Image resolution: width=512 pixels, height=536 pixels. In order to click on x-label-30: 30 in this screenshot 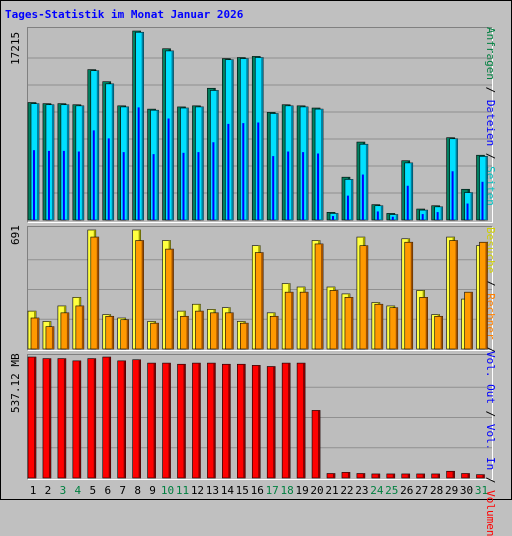, I will do `click(466, 490)`.